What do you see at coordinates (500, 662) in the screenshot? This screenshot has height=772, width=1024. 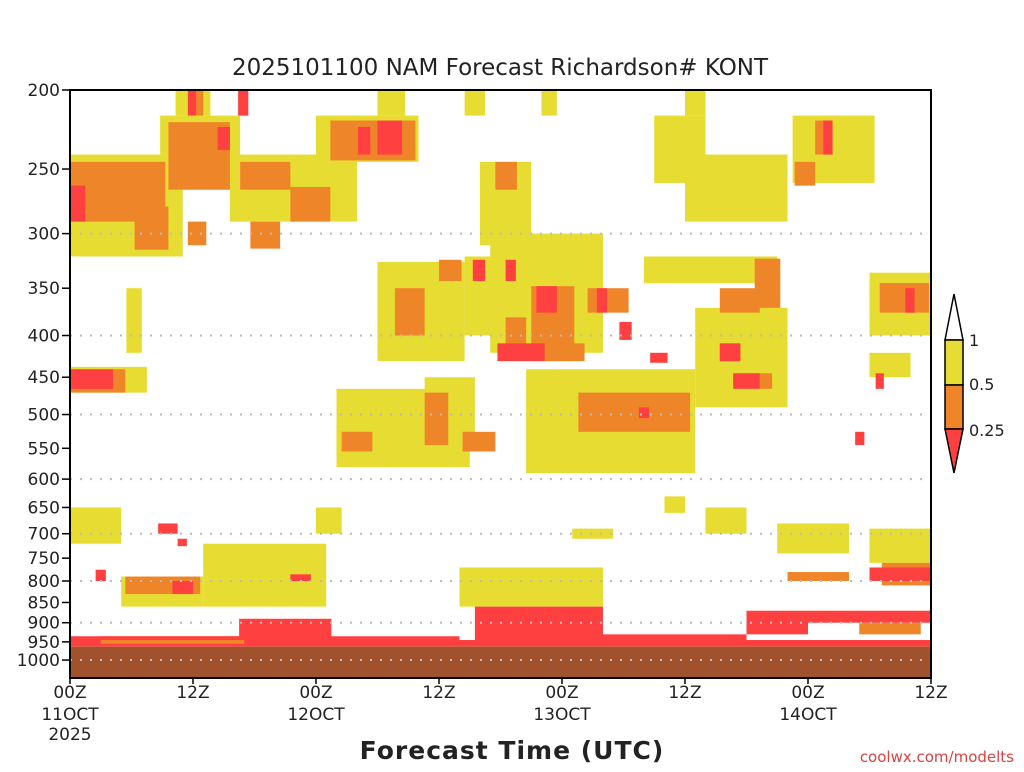 I see `ground-below-surface` at bounding box center [500, 662].